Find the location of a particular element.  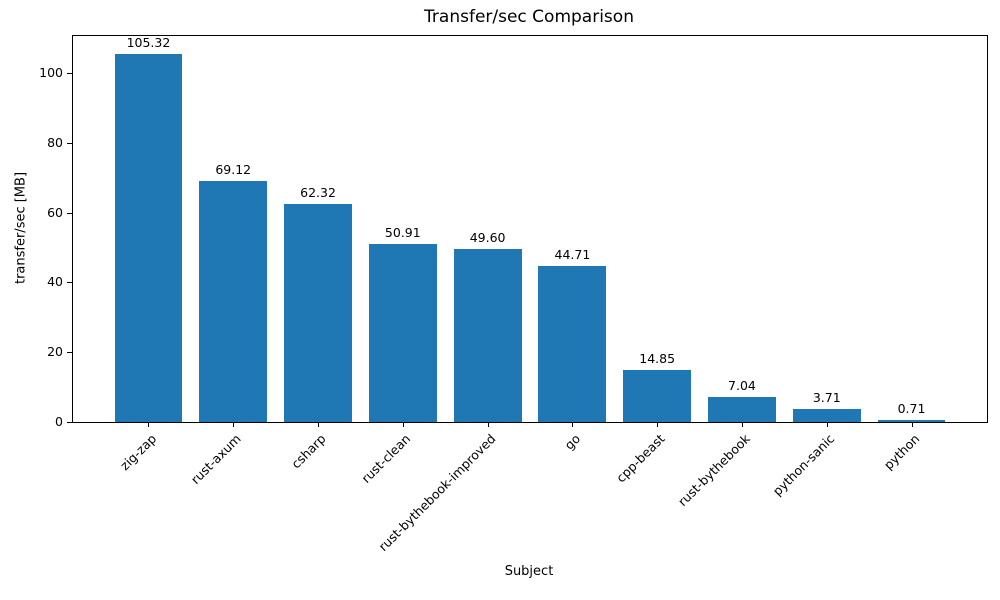

bar-value-label: 44.71 is located at coordinates (572, 254).